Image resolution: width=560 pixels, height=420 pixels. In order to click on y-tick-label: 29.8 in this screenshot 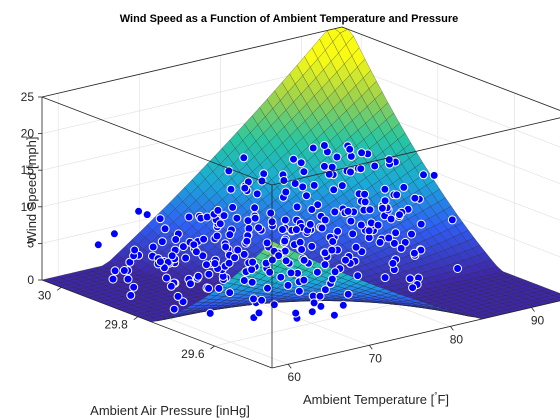, I will do `click(116, 325)`.